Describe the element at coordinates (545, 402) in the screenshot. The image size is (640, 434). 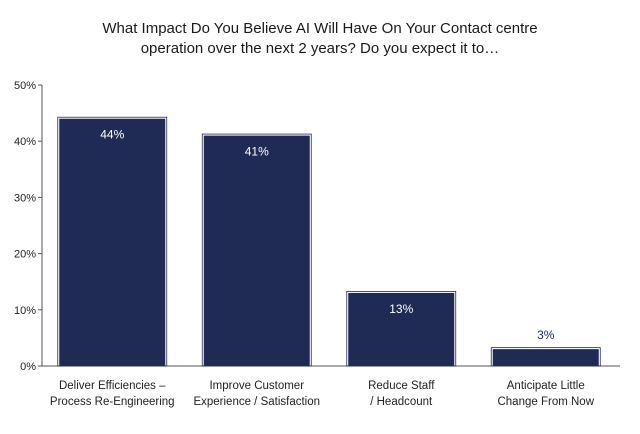
I see `x-tick-label: Change From Now` at that location.